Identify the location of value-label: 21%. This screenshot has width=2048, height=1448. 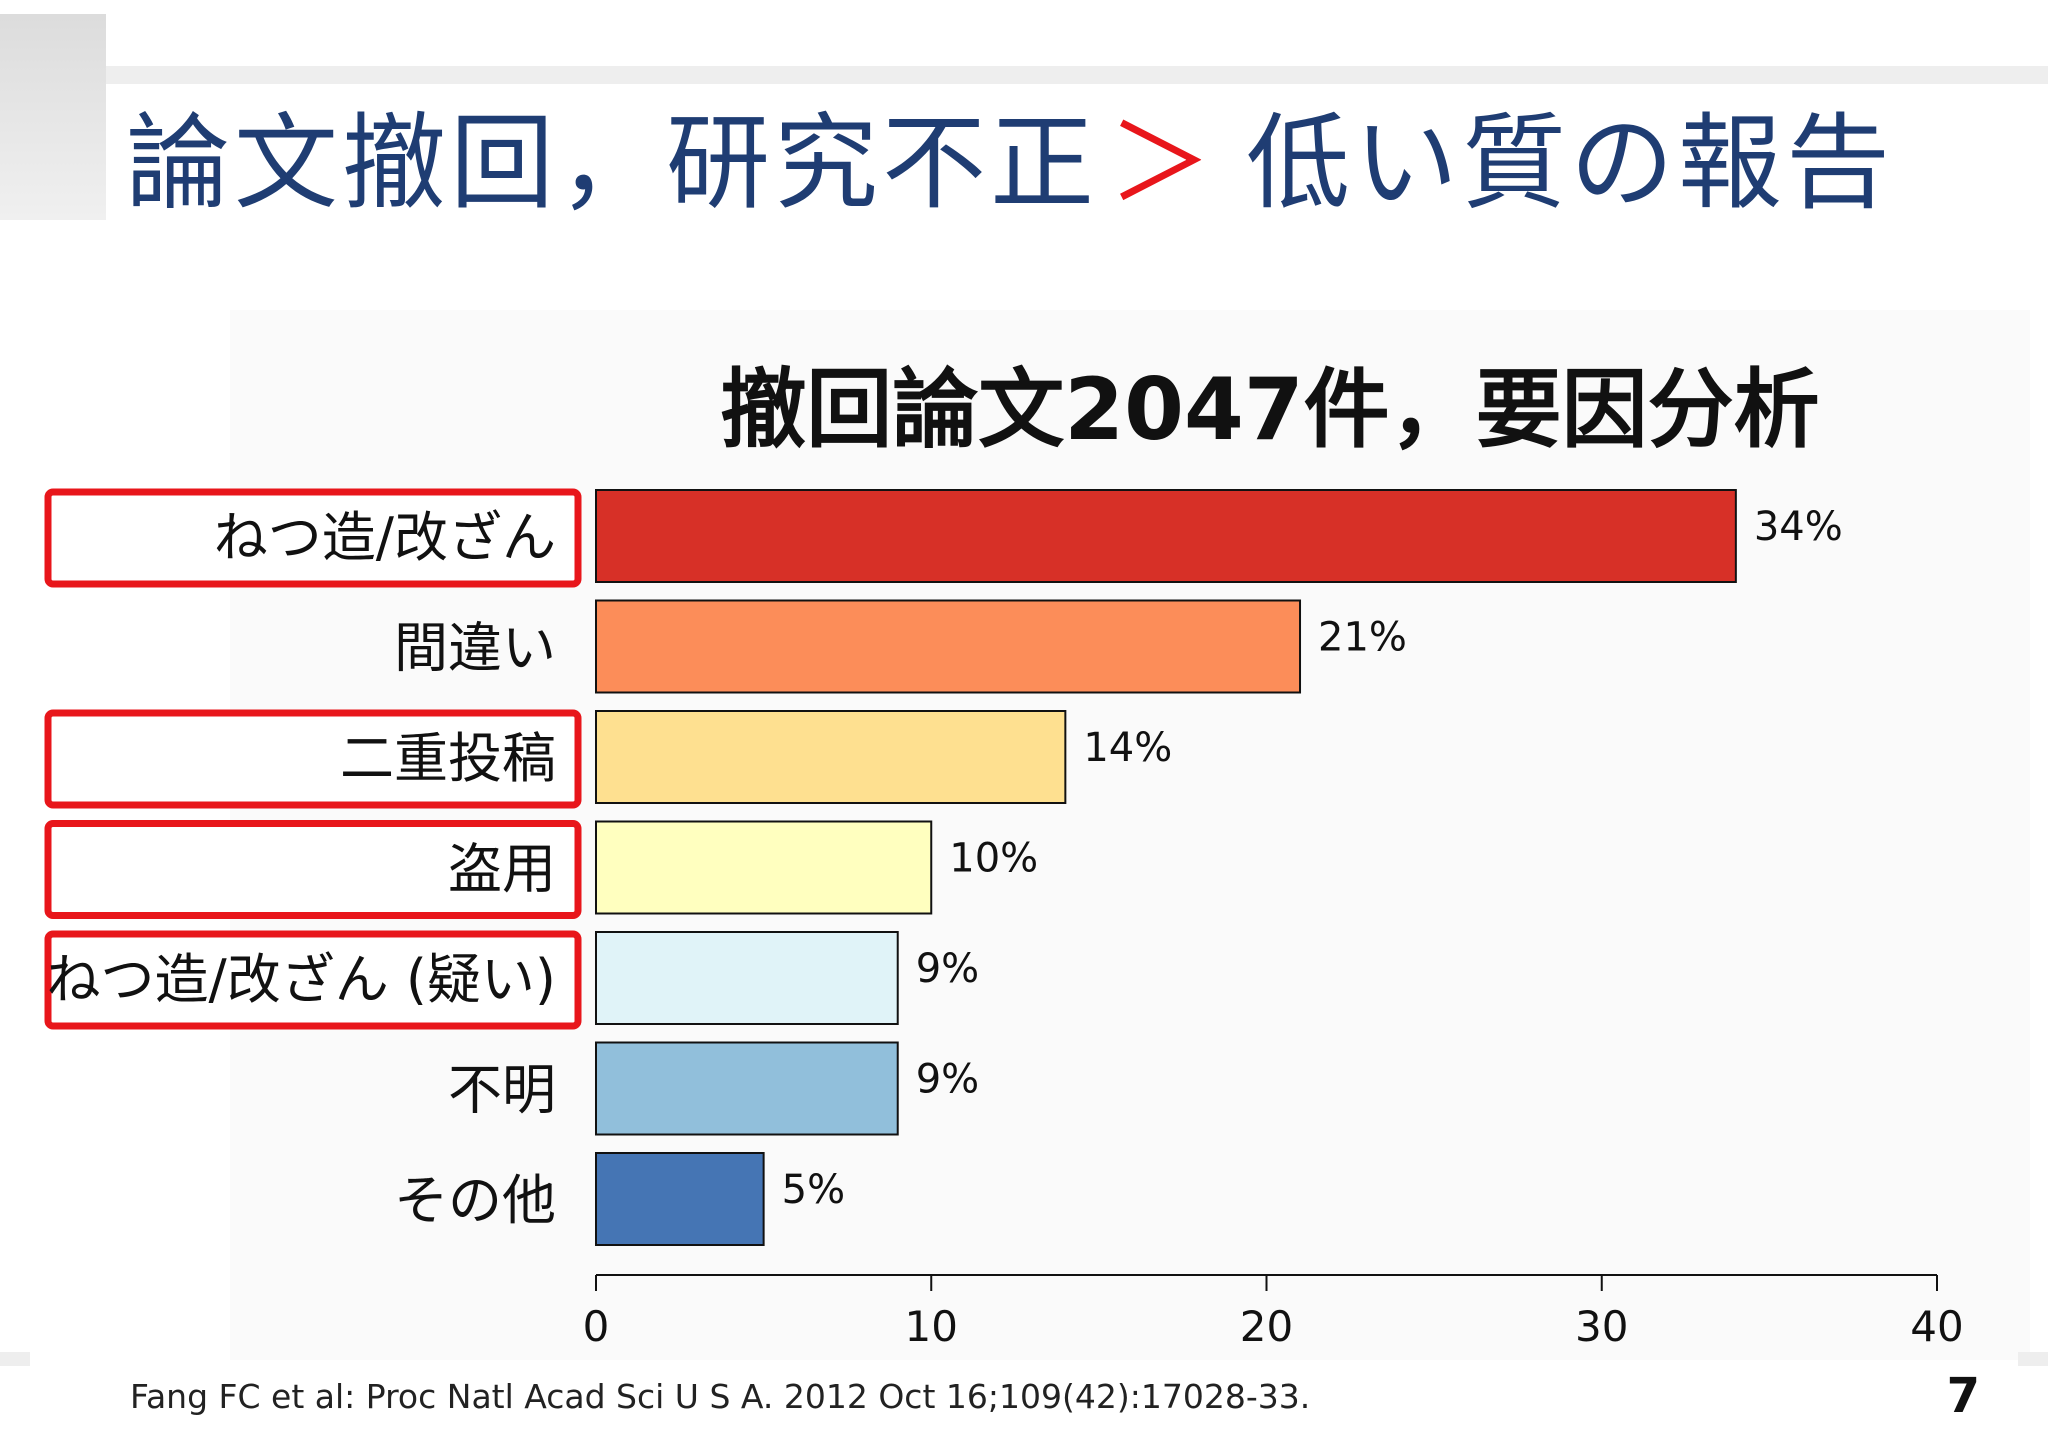
(1362, 638).